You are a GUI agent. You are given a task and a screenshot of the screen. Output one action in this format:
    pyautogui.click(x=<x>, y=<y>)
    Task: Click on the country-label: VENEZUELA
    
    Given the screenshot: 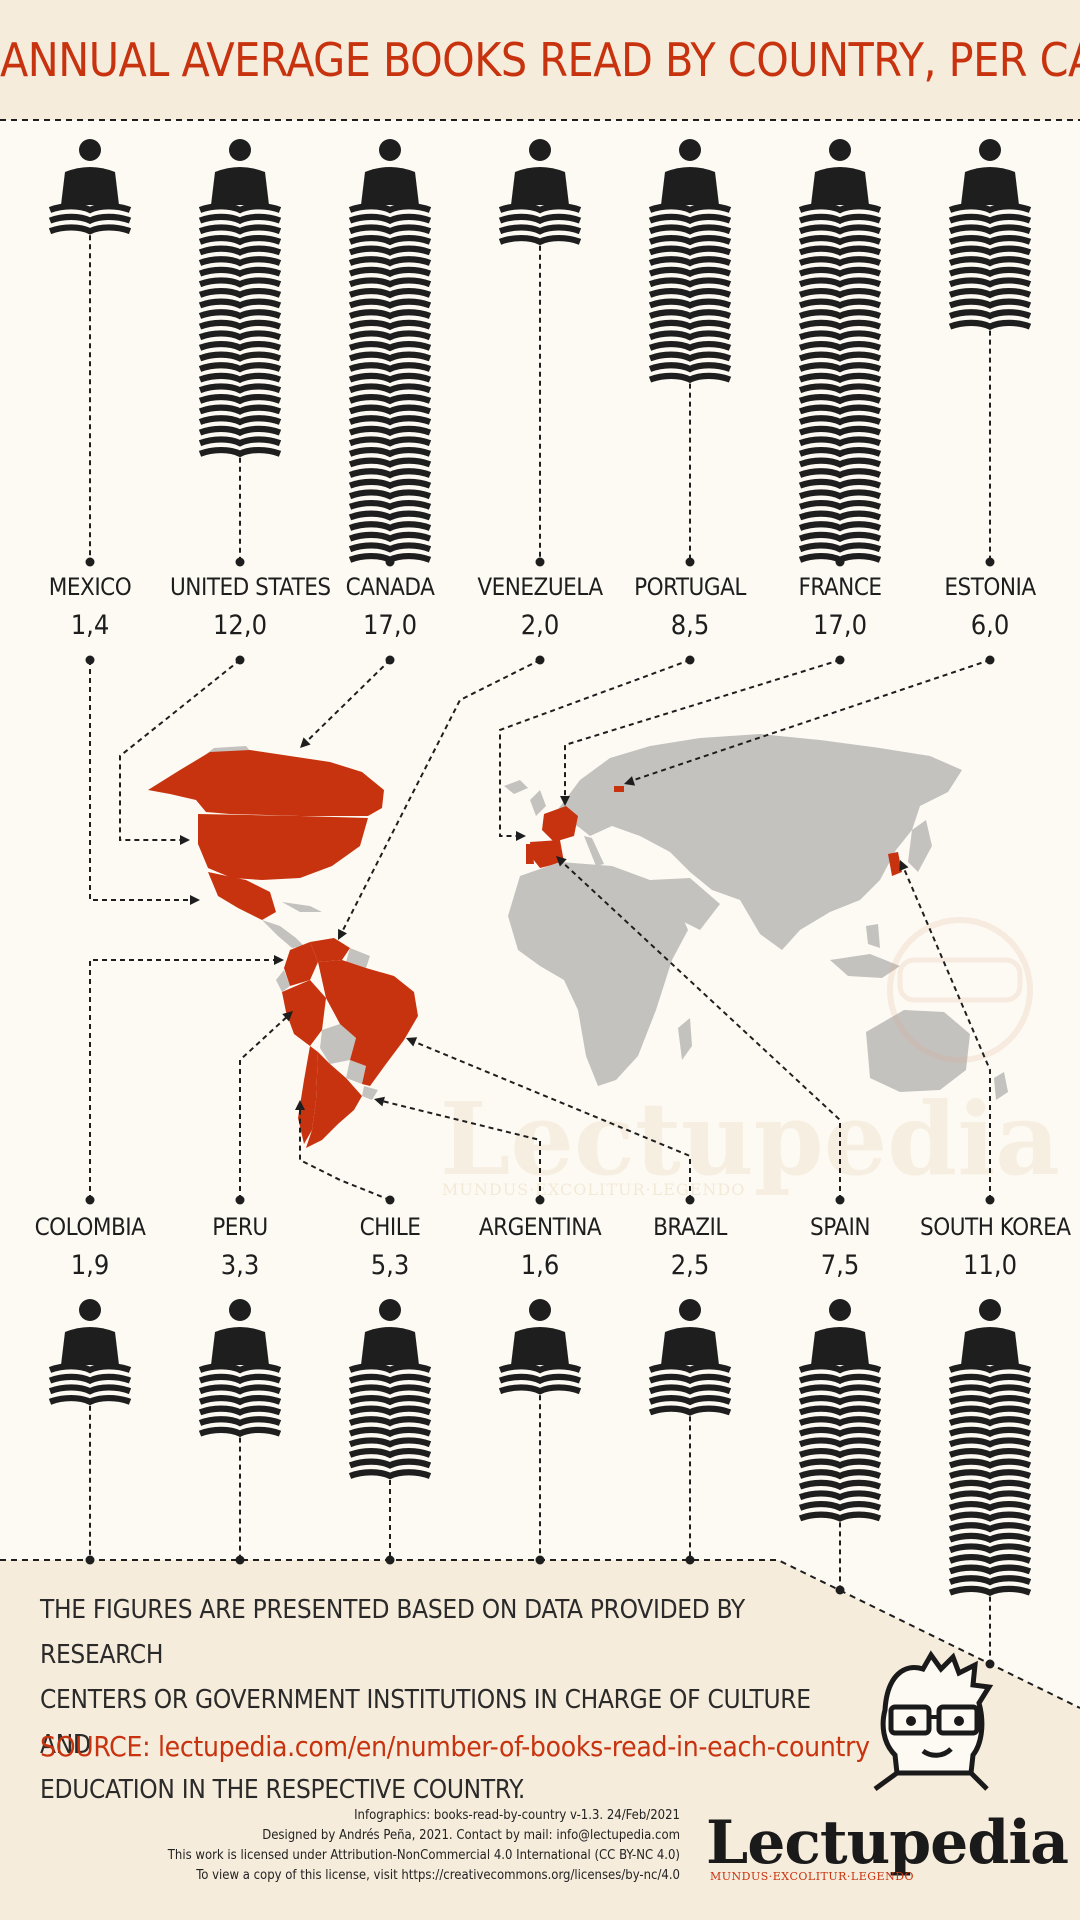 What is the action you would take?
    pyautogui.click(x=540, y=587)
    